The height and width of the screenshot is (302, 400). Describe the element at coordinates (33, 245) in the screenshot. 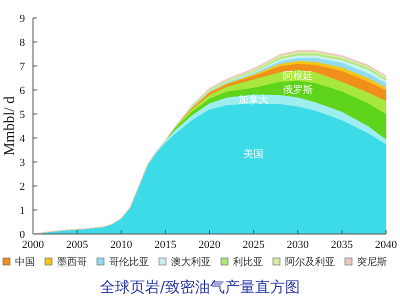

I see `x-tick-label: 2000` at that location.